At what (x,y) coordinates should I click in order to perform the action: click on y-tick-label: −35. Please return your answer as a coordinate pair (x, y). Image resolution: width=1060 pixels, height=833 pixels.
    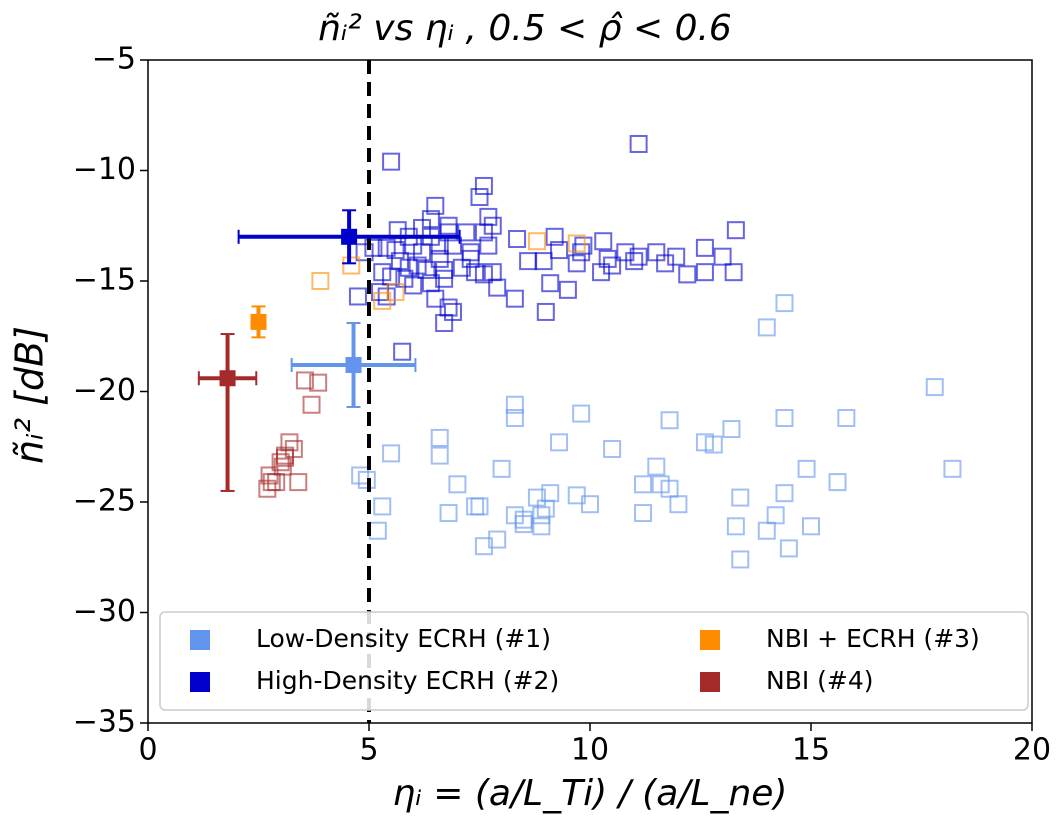
    Looking at the image, I should click on (104, 722).